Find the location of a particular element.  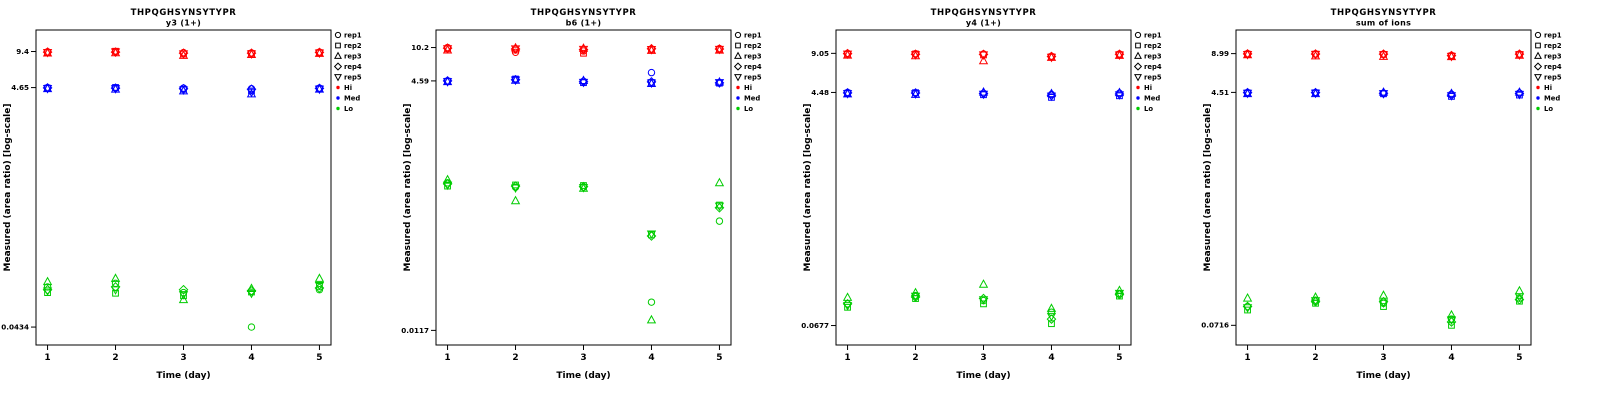

legend-group-label: Lo is located at coordinates (348, 109).